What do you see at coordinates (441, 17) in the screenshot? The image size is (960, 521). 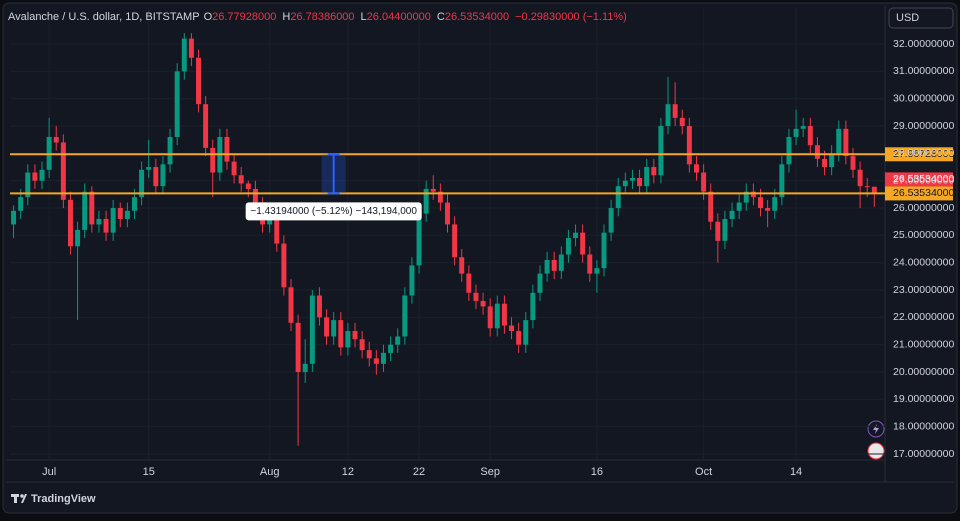 I see `legend-key: C` at bounding box center [441, 17].